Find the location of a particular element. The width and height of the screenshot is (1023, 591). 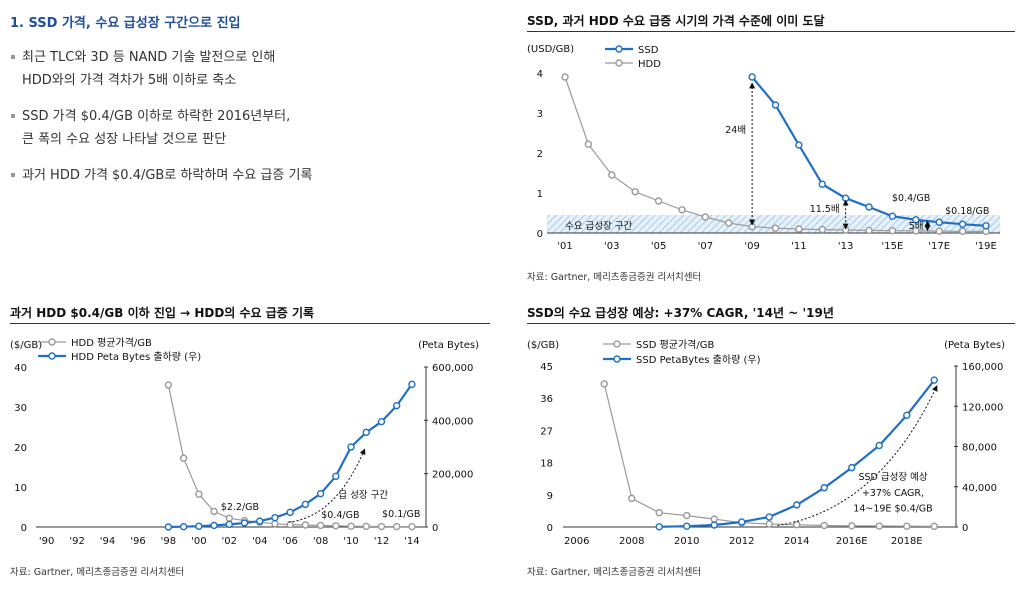

chart1-source: 자료: Gartner, 메리츠종금증권 리서치센터 is located at coordinates (614, 277).